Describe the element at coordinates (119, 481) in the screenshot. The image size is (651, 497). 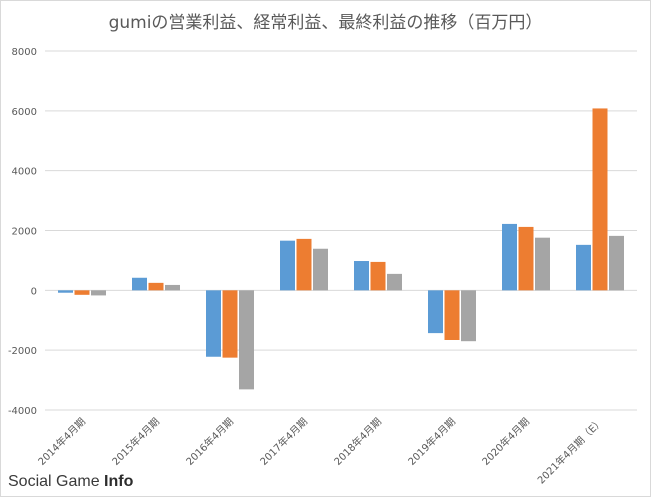
I see `watermark-accent: Info` at that location.